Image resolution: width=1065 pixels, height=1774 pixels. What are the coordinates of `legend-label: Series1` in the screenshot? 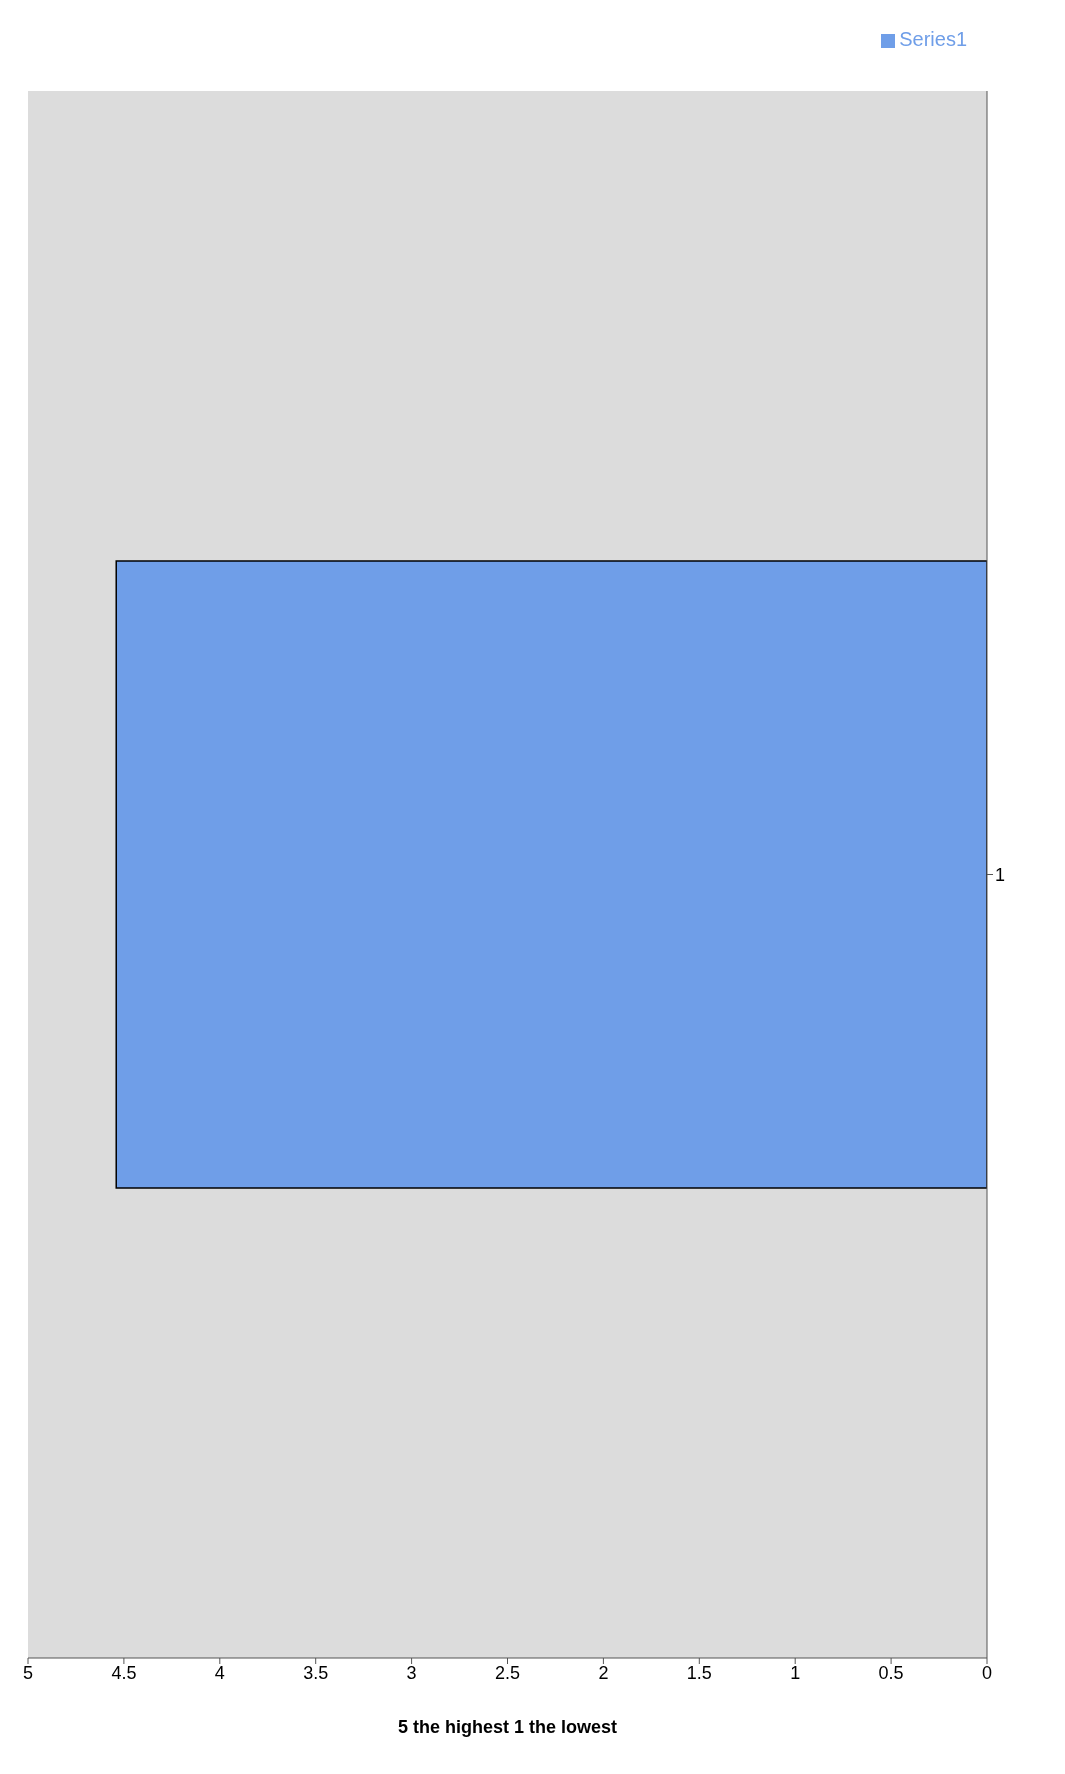 It's located at (933, 39).